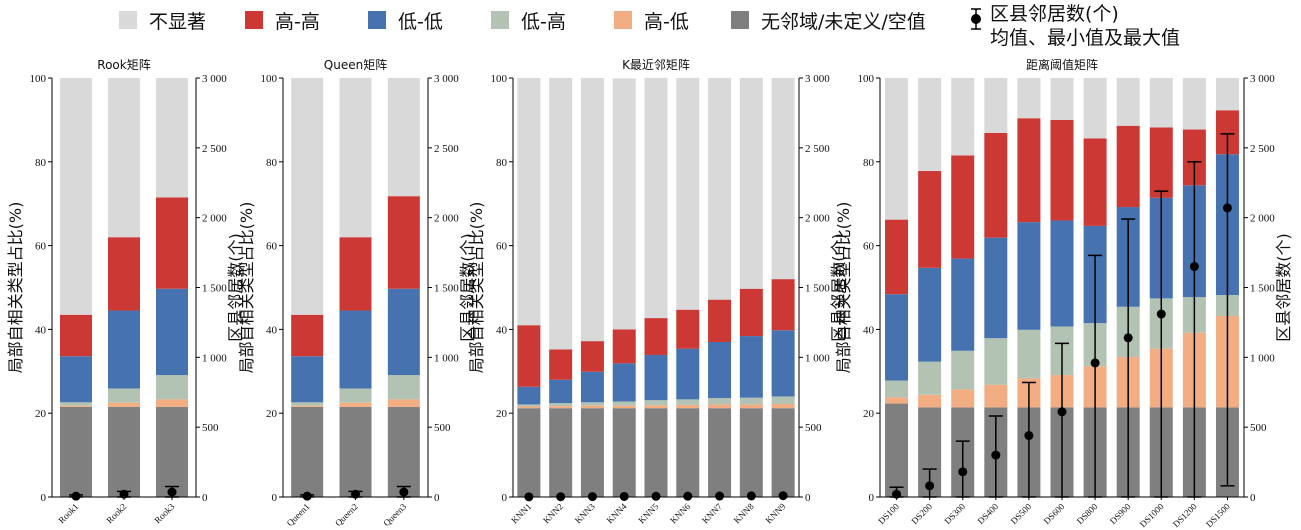 The image size is (1301, 530). I want to click on left-tick-label: 20, so click(41, 414).